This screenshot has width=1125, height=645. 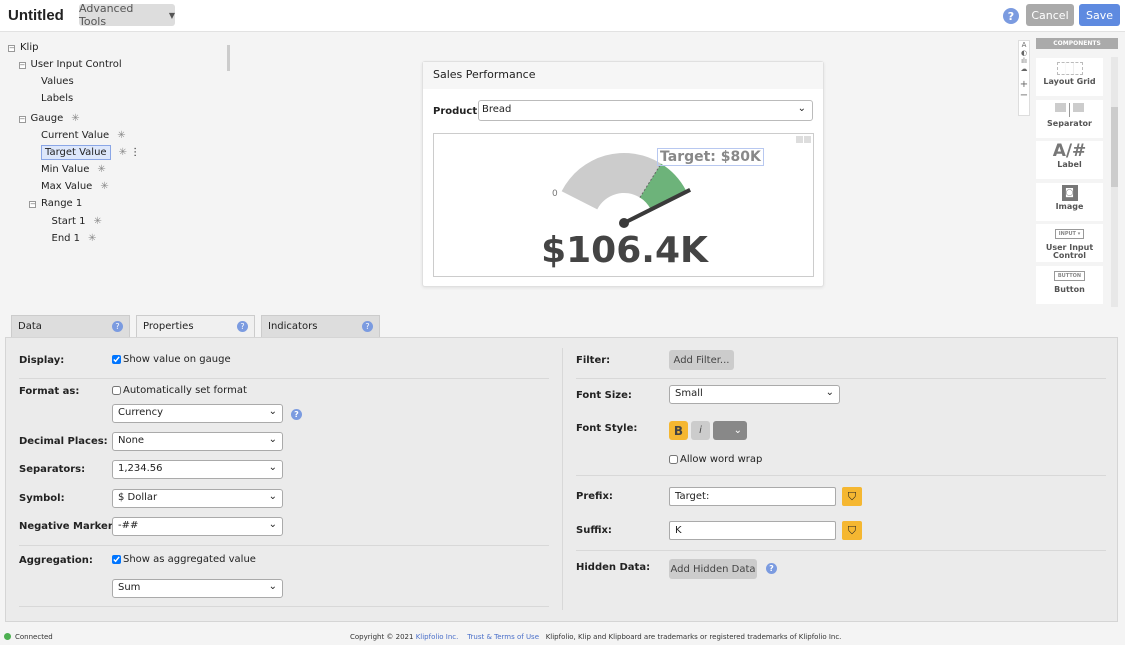 What do you see at coordinates (197, 588) in the screenshot?
I see `aggregation-select: Sum ⌄` at bounding box center [197, 588].